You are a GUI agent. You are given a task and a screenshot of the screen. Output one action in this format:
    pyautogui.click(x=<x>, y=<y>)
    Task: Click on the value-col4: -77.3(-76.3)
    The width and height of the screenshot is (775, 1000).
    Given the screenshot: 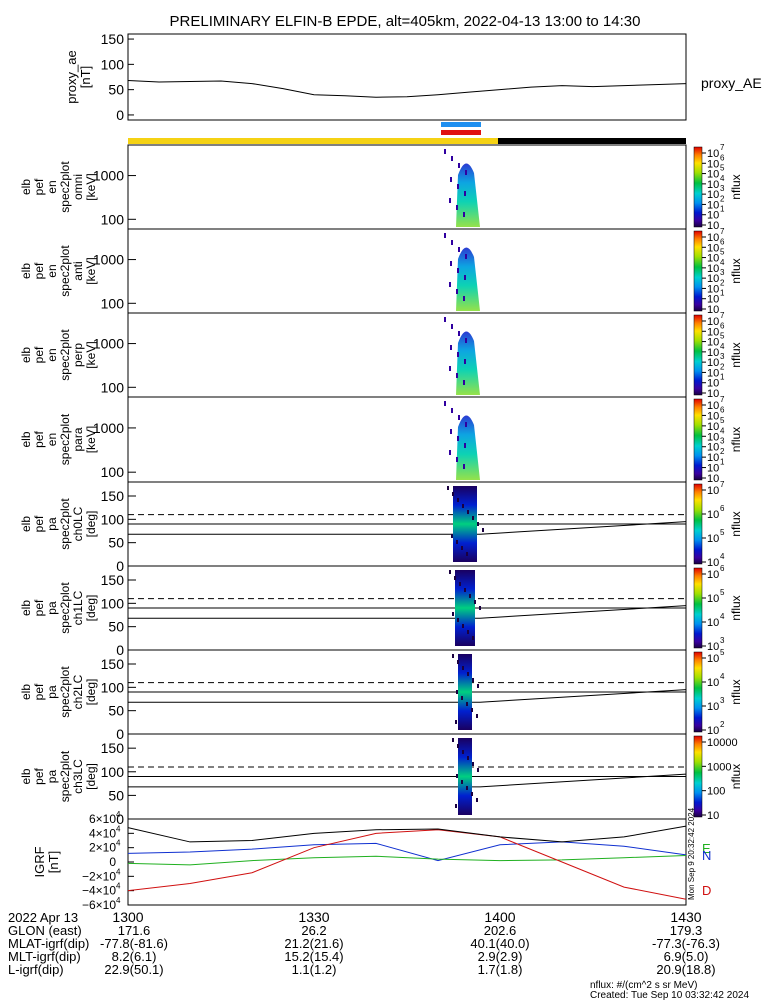 What is the action you would take?
    pyautogui.click(x=686, y=943)
    